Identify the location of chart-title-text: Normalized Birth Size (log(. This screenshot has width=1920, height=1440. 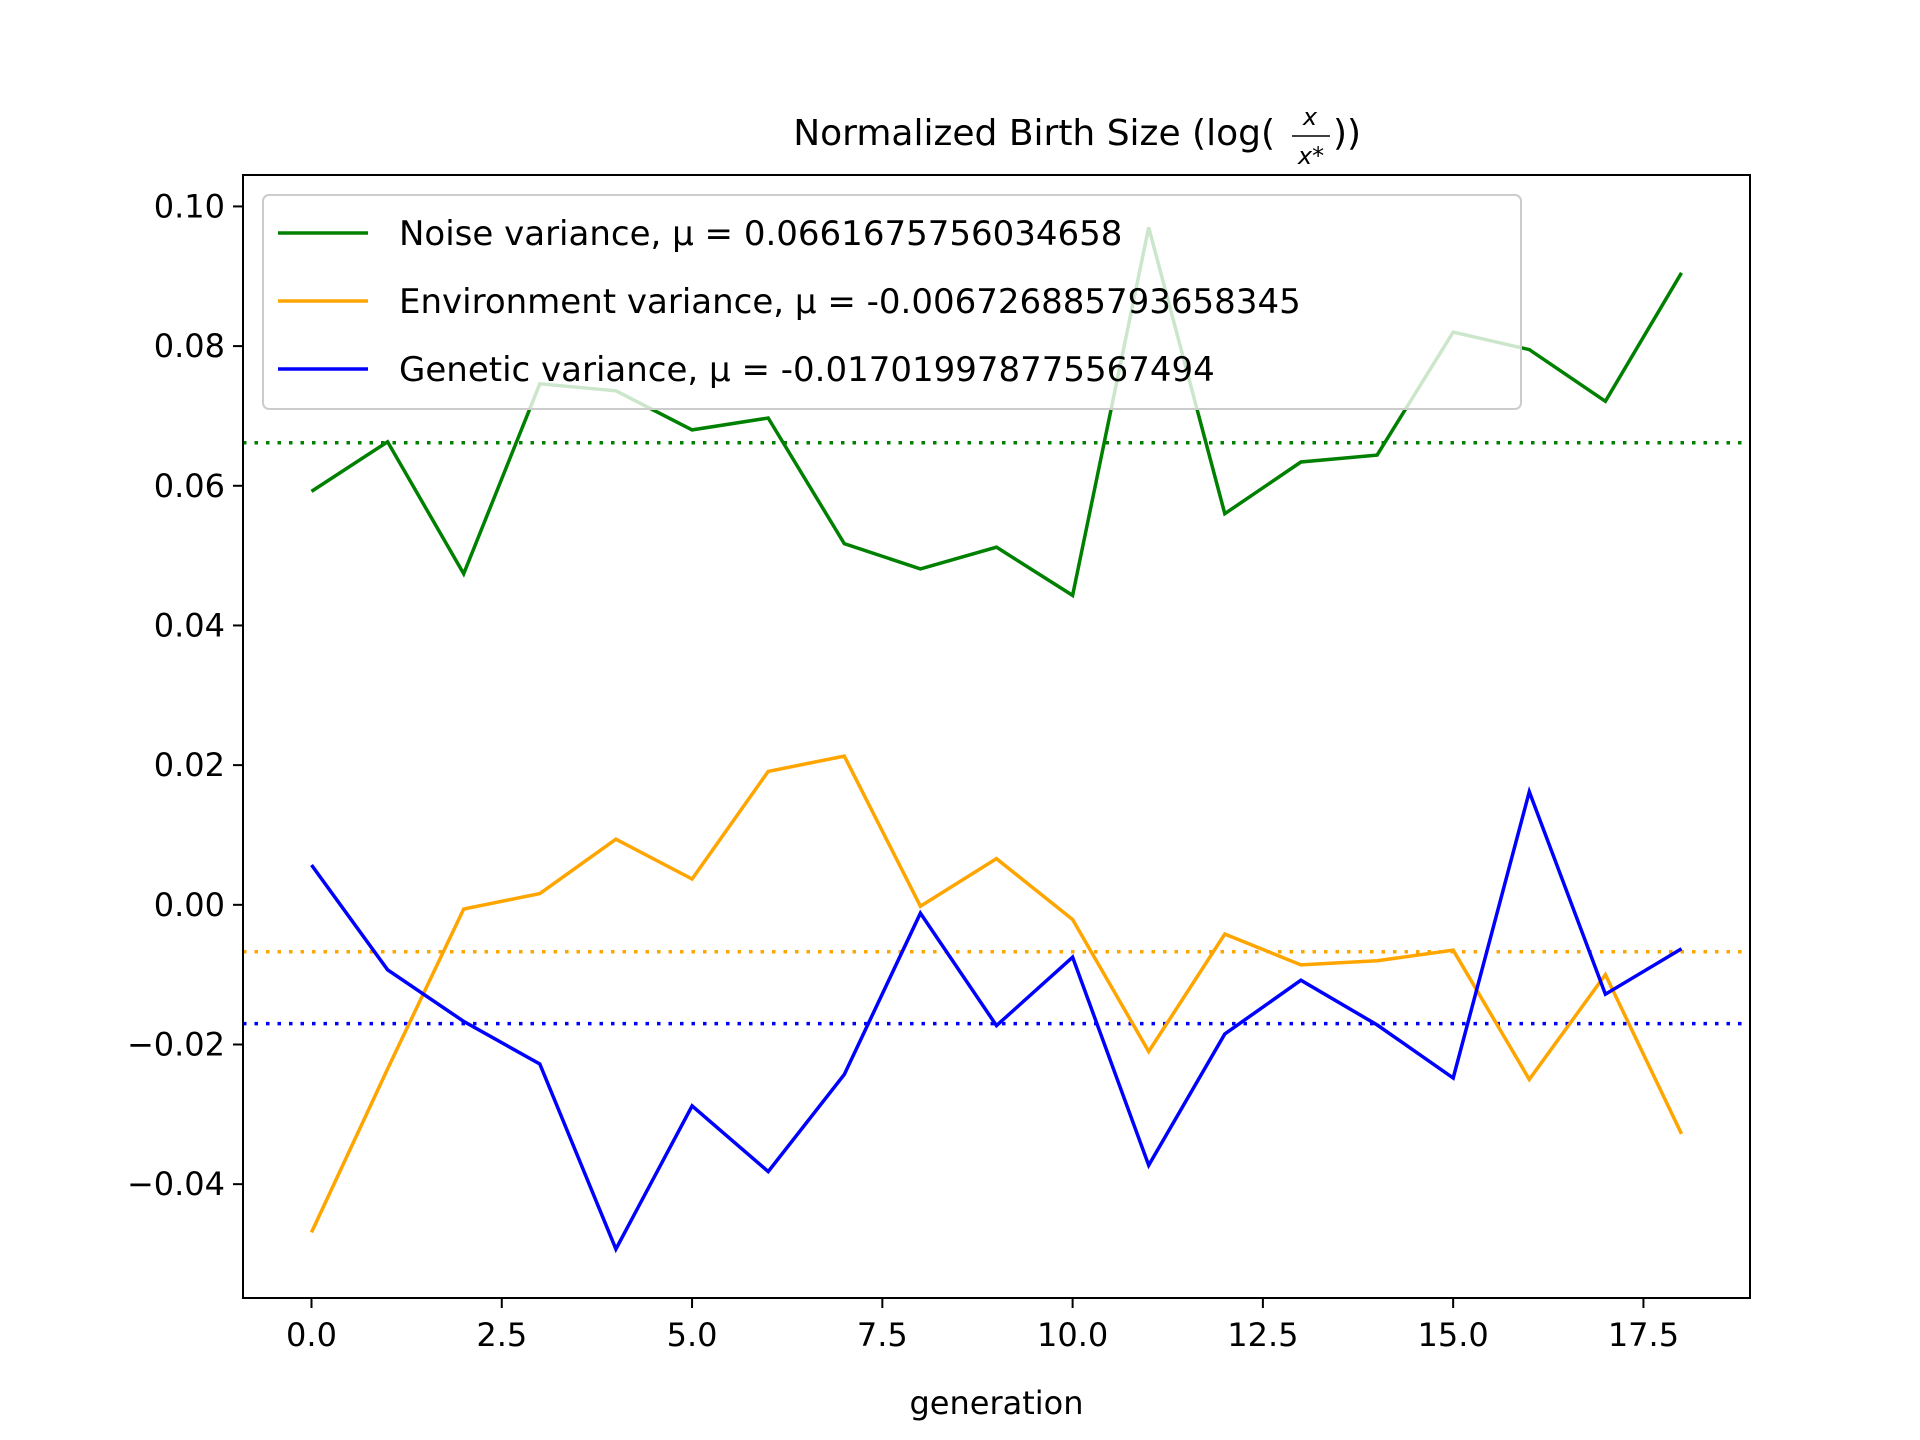
(1034, 133).